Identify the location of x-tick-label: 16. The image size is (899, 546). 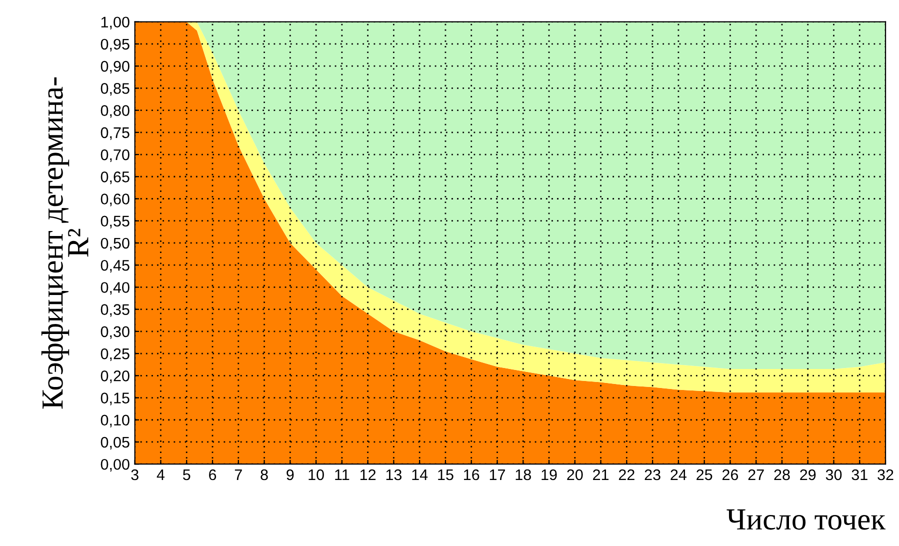
(472, 474).